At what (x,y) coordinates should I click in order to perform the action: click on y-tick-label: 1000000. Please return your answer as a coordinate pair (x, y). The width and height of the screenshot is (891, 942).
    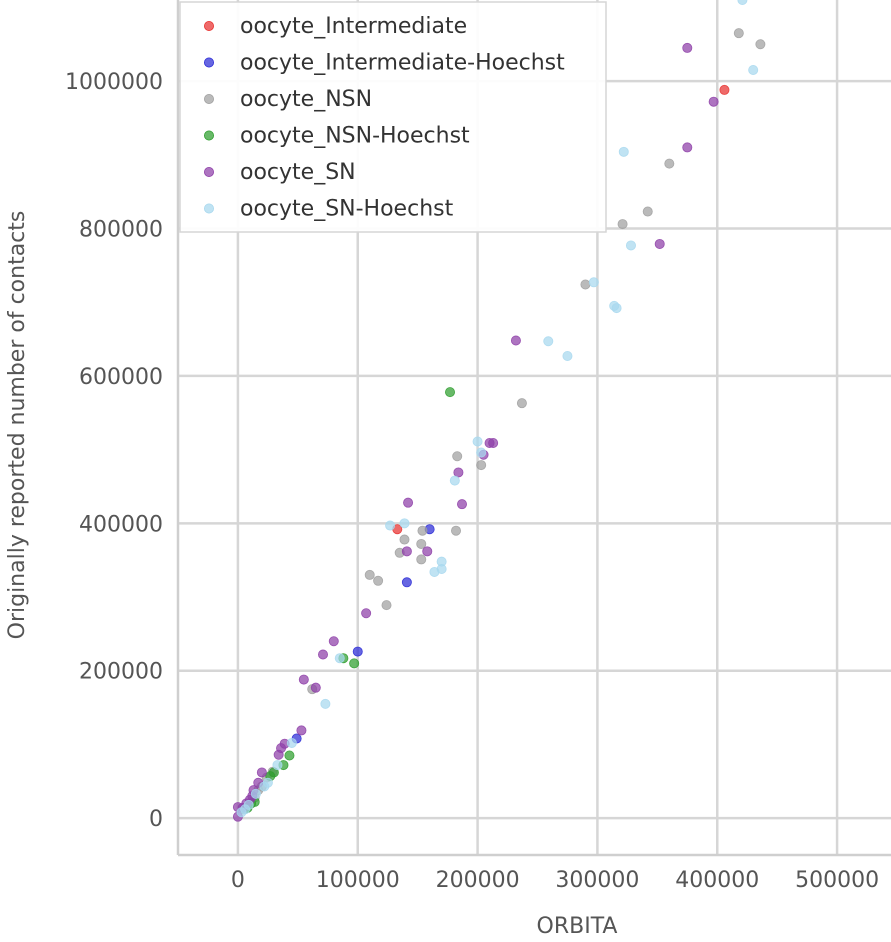
    Looking at the image, I should click on (114, 82).